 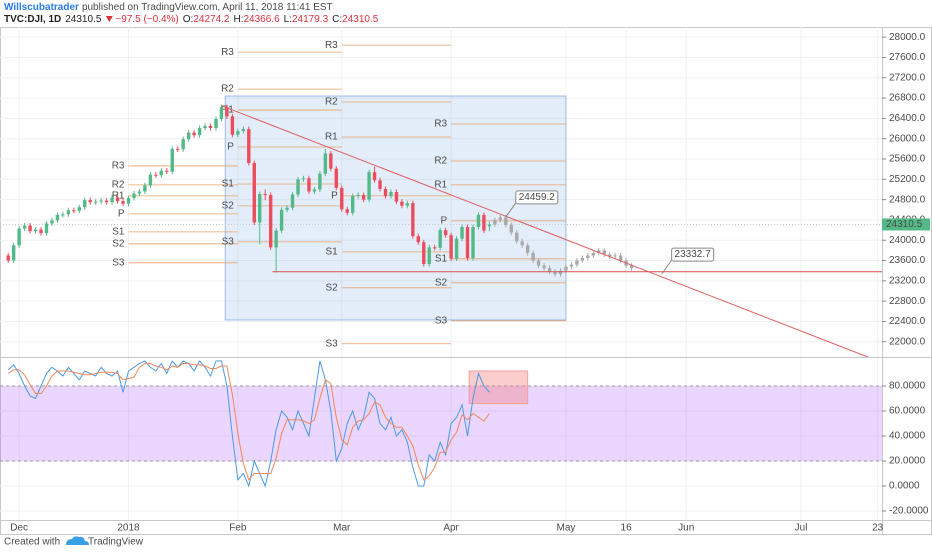 I want to click on ohlc-value: 24179.3, so click(x=310, y=19).